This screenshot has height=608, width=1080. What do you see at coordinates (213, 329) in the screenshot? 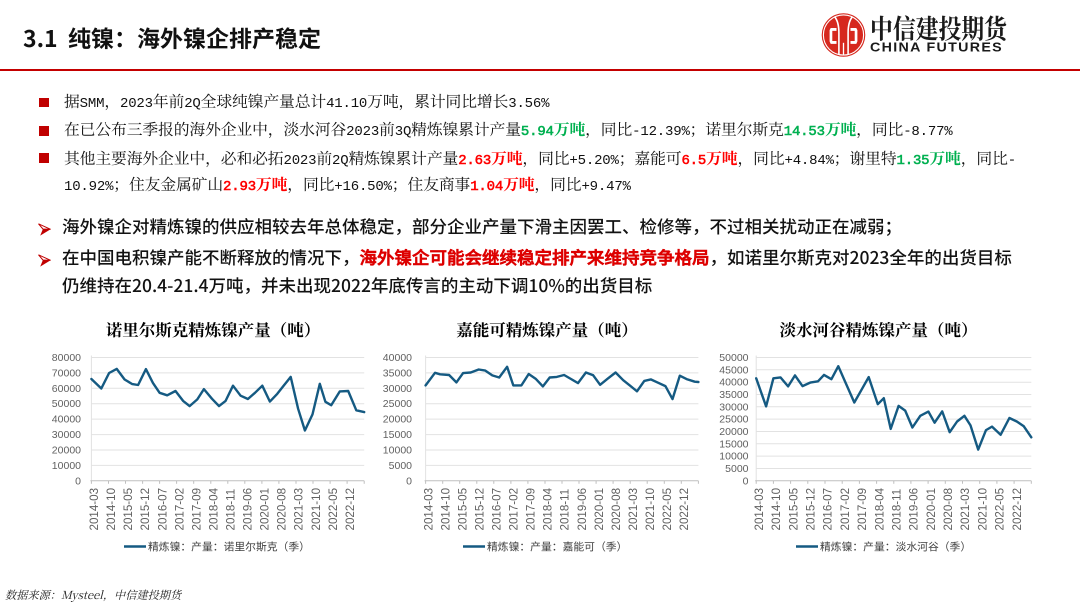
I see `svg-text: 诺里尔斯克精炼镍产量（吨）` at bounding box center [213, 329].